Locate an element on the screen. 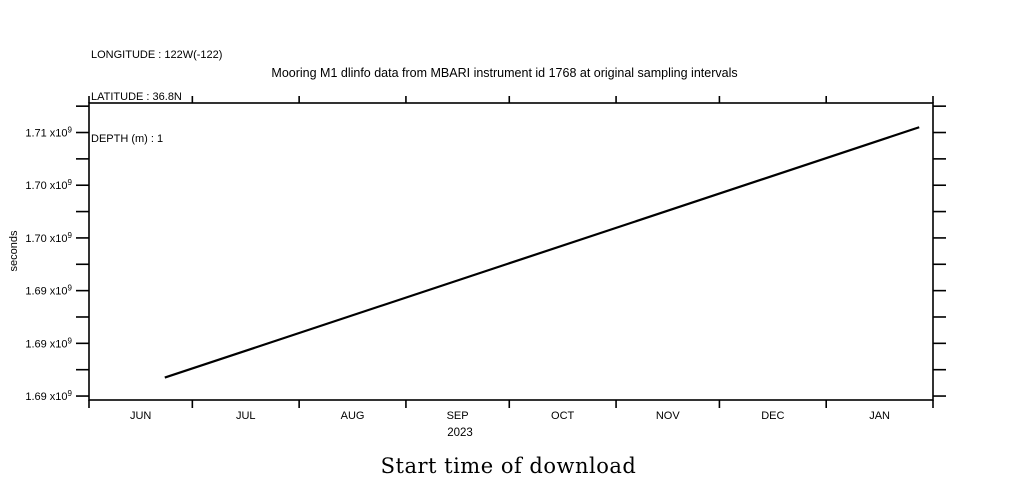  x-month-label: JUL is located at coordinates (246, 416).